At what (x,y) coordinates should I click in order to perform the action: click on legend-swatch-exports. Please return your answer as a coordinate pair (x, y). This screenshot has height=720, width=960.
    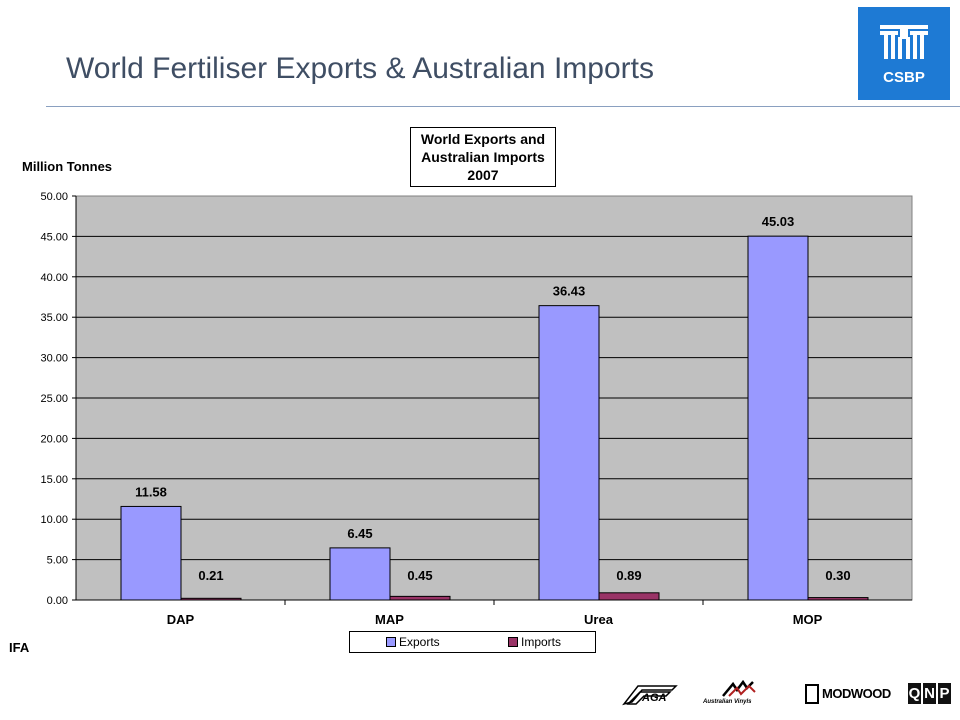
    Looking at the image, I should click on (391, 642).